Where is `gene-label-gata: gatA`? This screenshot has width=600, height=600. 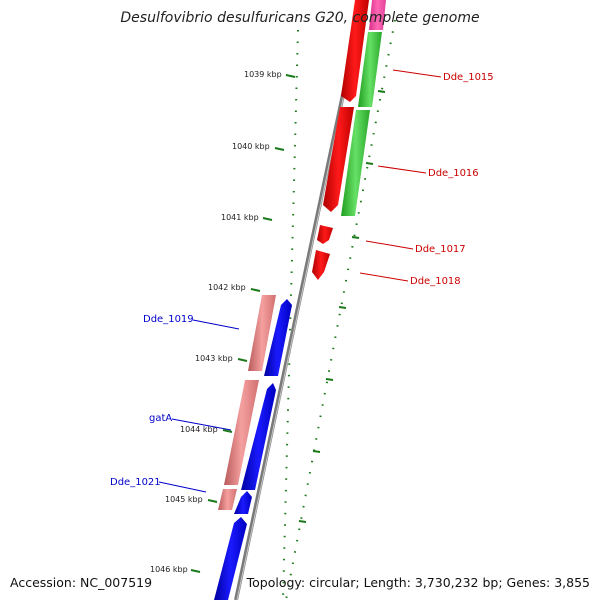
gene-label-gata: gatA is located at coordinates (160, 418).